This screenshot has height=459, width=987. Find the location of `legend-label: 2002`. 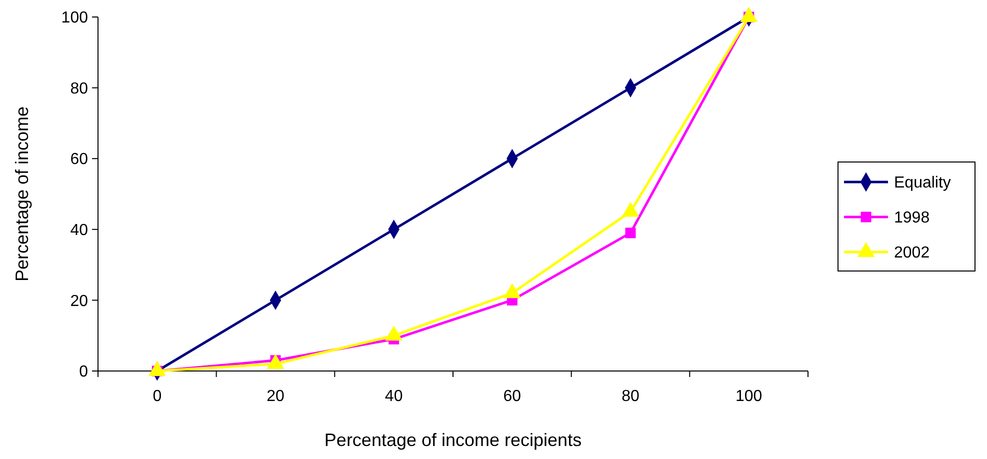

legend-label: 2002 is located at coordinates (912, 253).